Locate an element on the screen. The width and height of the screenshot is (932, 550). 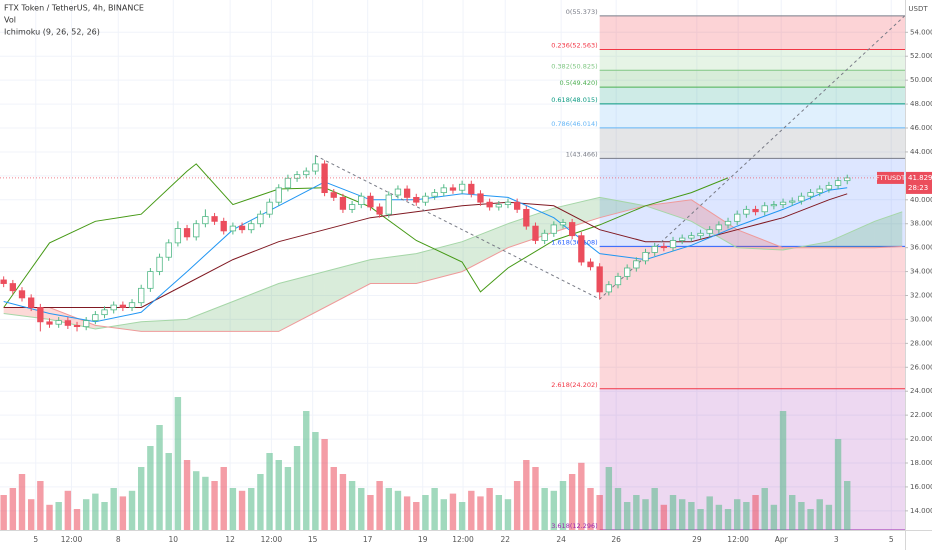
axis-unit: USDT is located at coordinates (918, 9).